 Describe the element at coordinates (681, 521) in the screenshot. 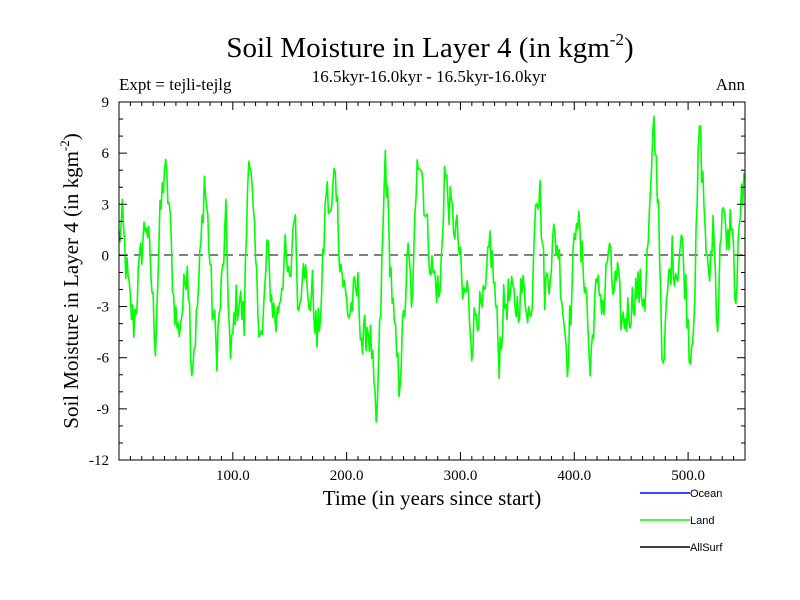

I see `legend: Ocean Land AllSurf` at that location.